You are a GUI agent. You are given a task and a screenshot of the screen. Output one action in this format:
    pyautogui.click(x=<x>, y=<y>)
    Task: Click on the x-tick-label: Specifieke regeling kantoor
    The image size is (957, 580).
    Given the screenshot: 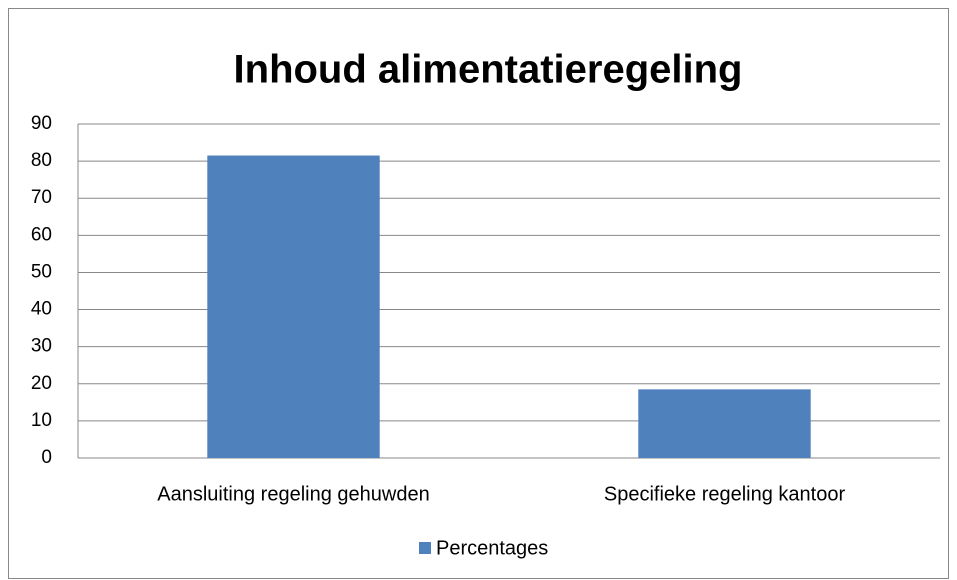 What is the action you would take?
    pyautogui.click(x=725, y=494)
    